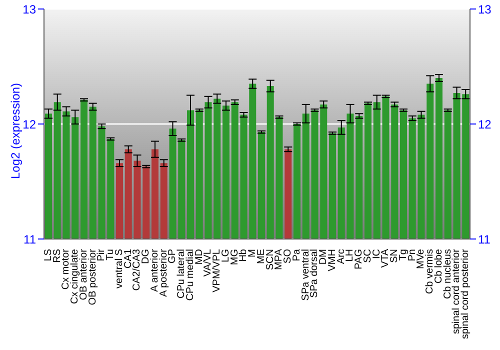  Describe the element at coordinates (350, 255) in the screenshot. I see `x-tick-label: LH` at that location.